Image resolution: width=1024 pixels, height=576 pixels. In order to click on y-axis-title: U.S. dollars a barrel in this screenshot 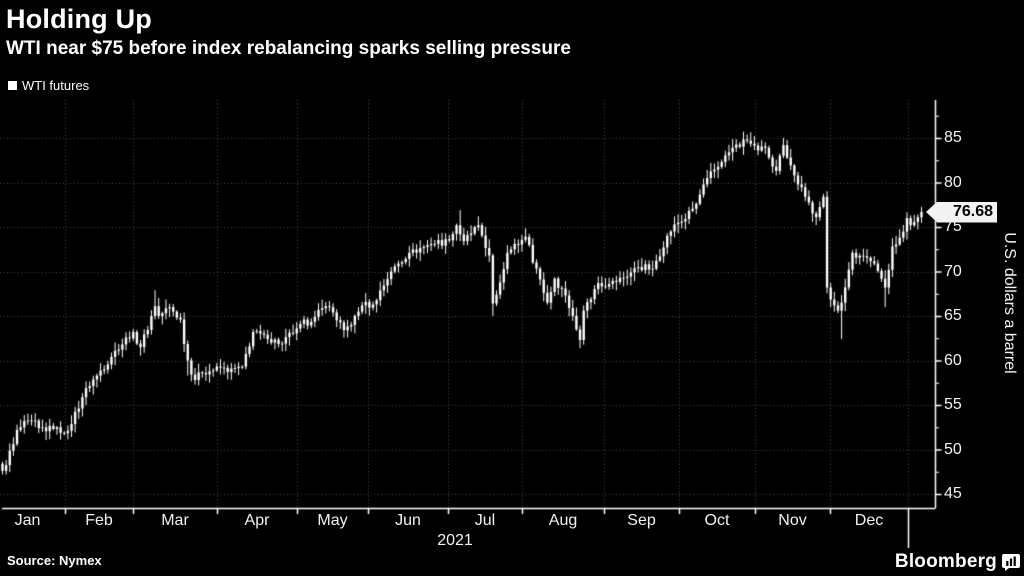, I will do `click(1009, 303)`.